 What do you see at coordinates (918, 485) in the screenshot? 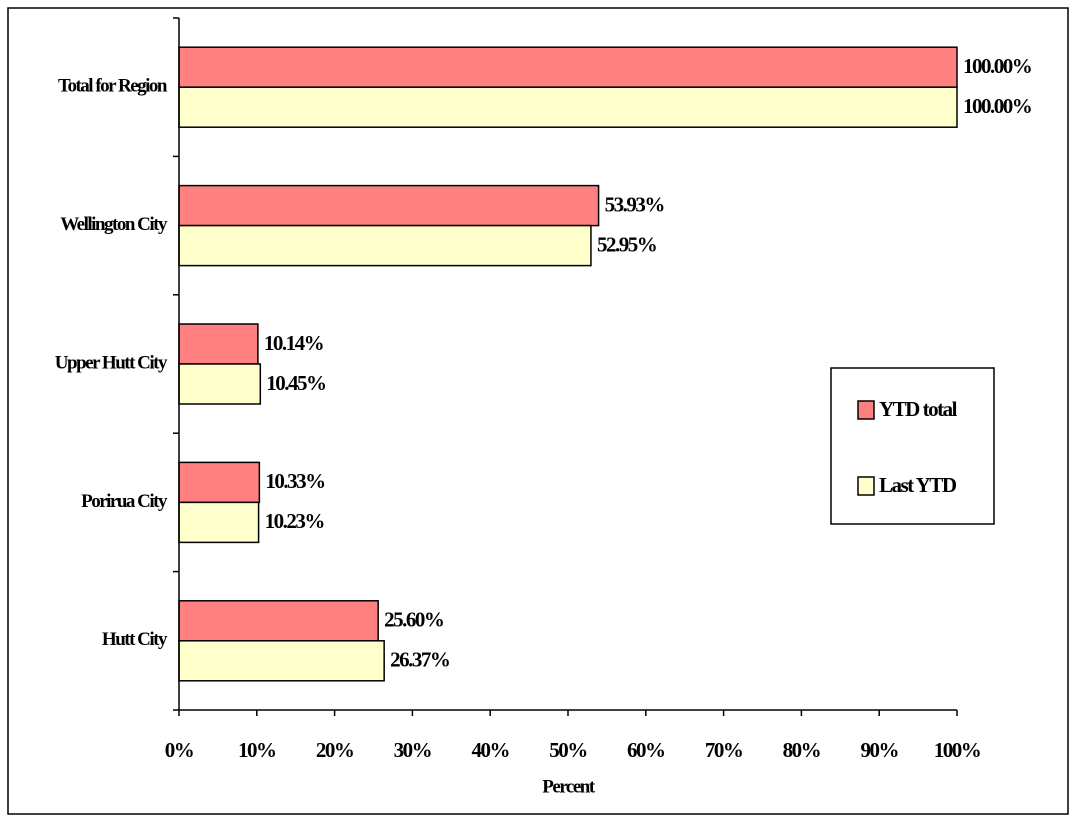
I see `legend-label: Last YTD` at bounding box center [918, 485].